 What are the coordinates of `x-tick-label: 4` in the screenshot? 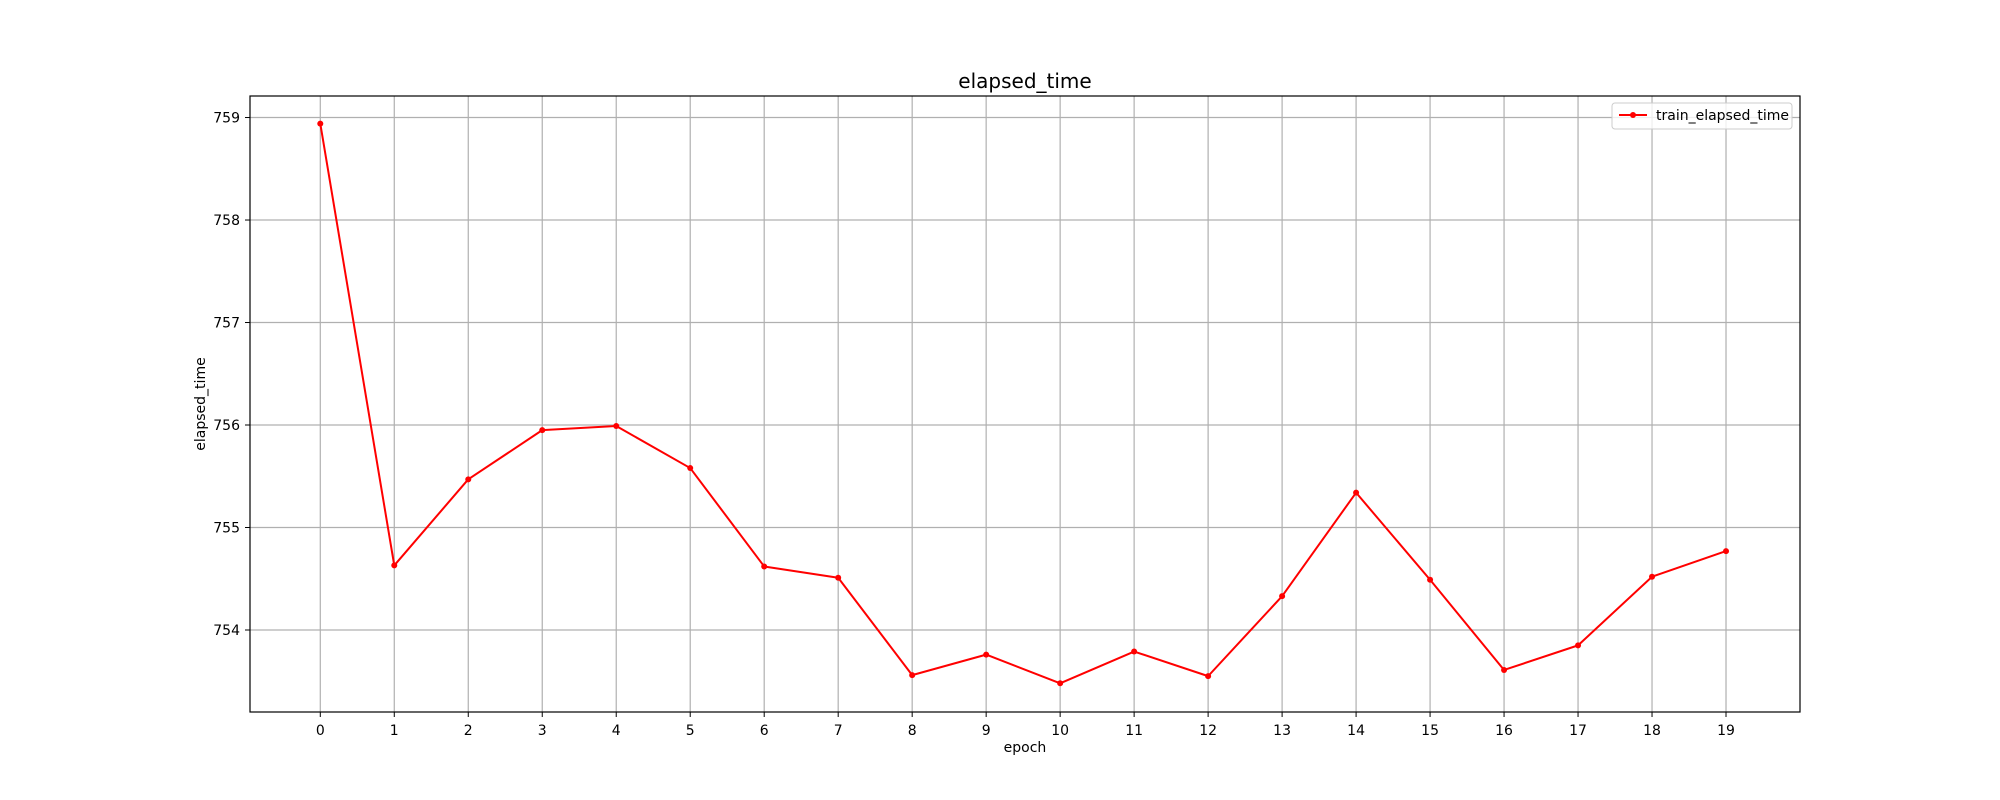 It's located at (616, 731).